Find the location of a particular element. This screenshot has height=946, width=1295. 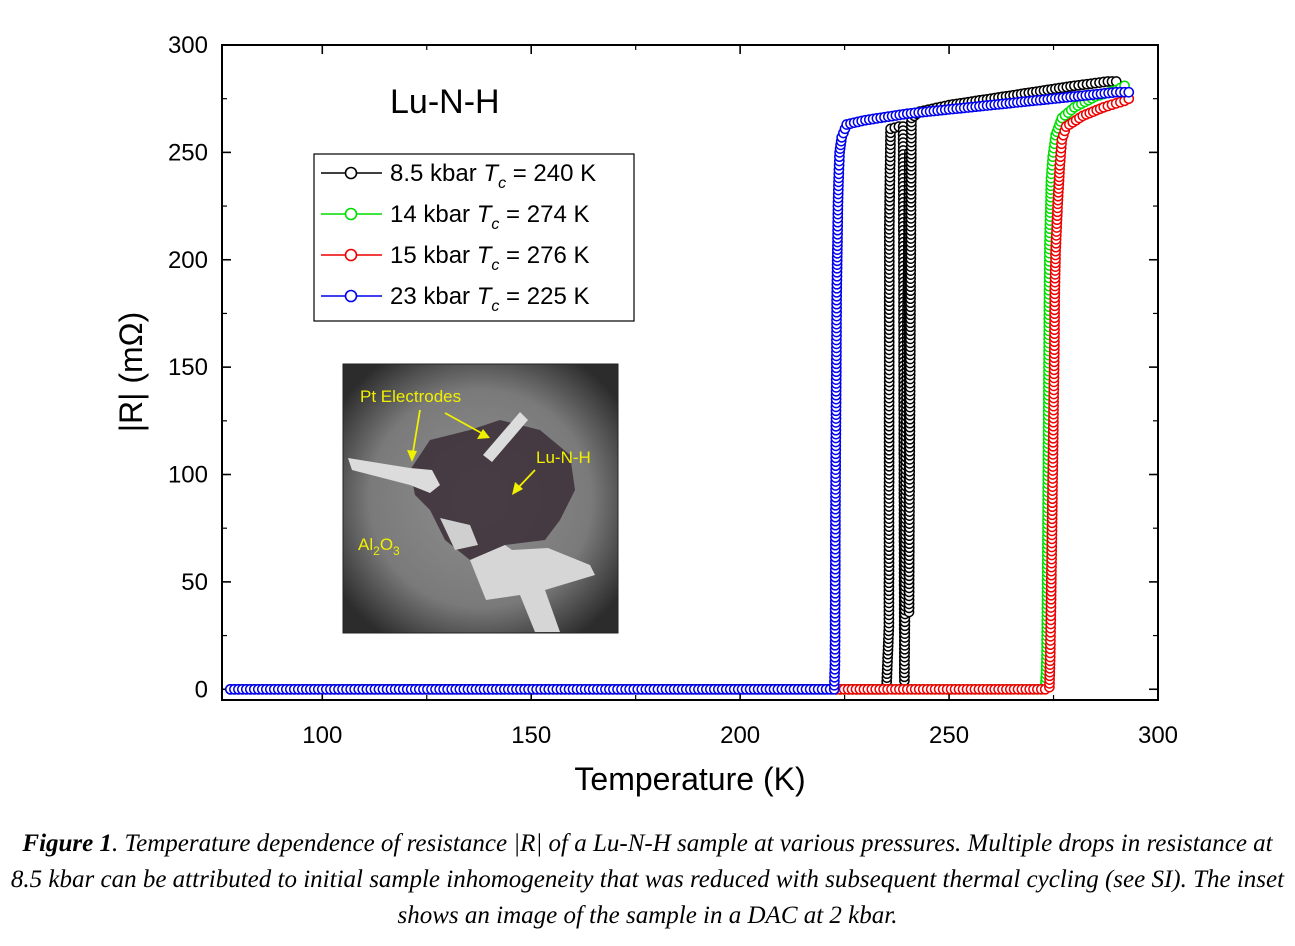

inset-electrode-left is located at coordinates (394, 475).